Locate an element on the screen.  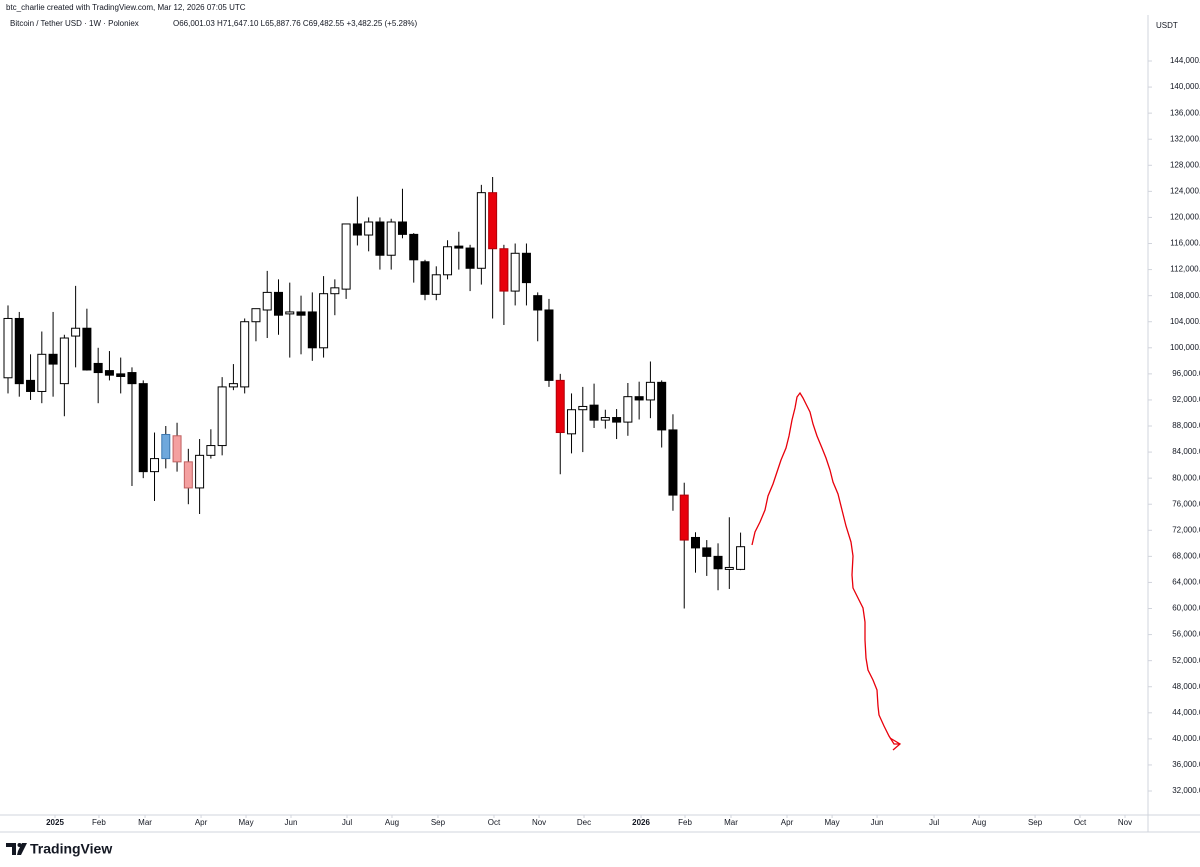
y-tick-label: 84,000.00 is located at coordinates (1186, 451).